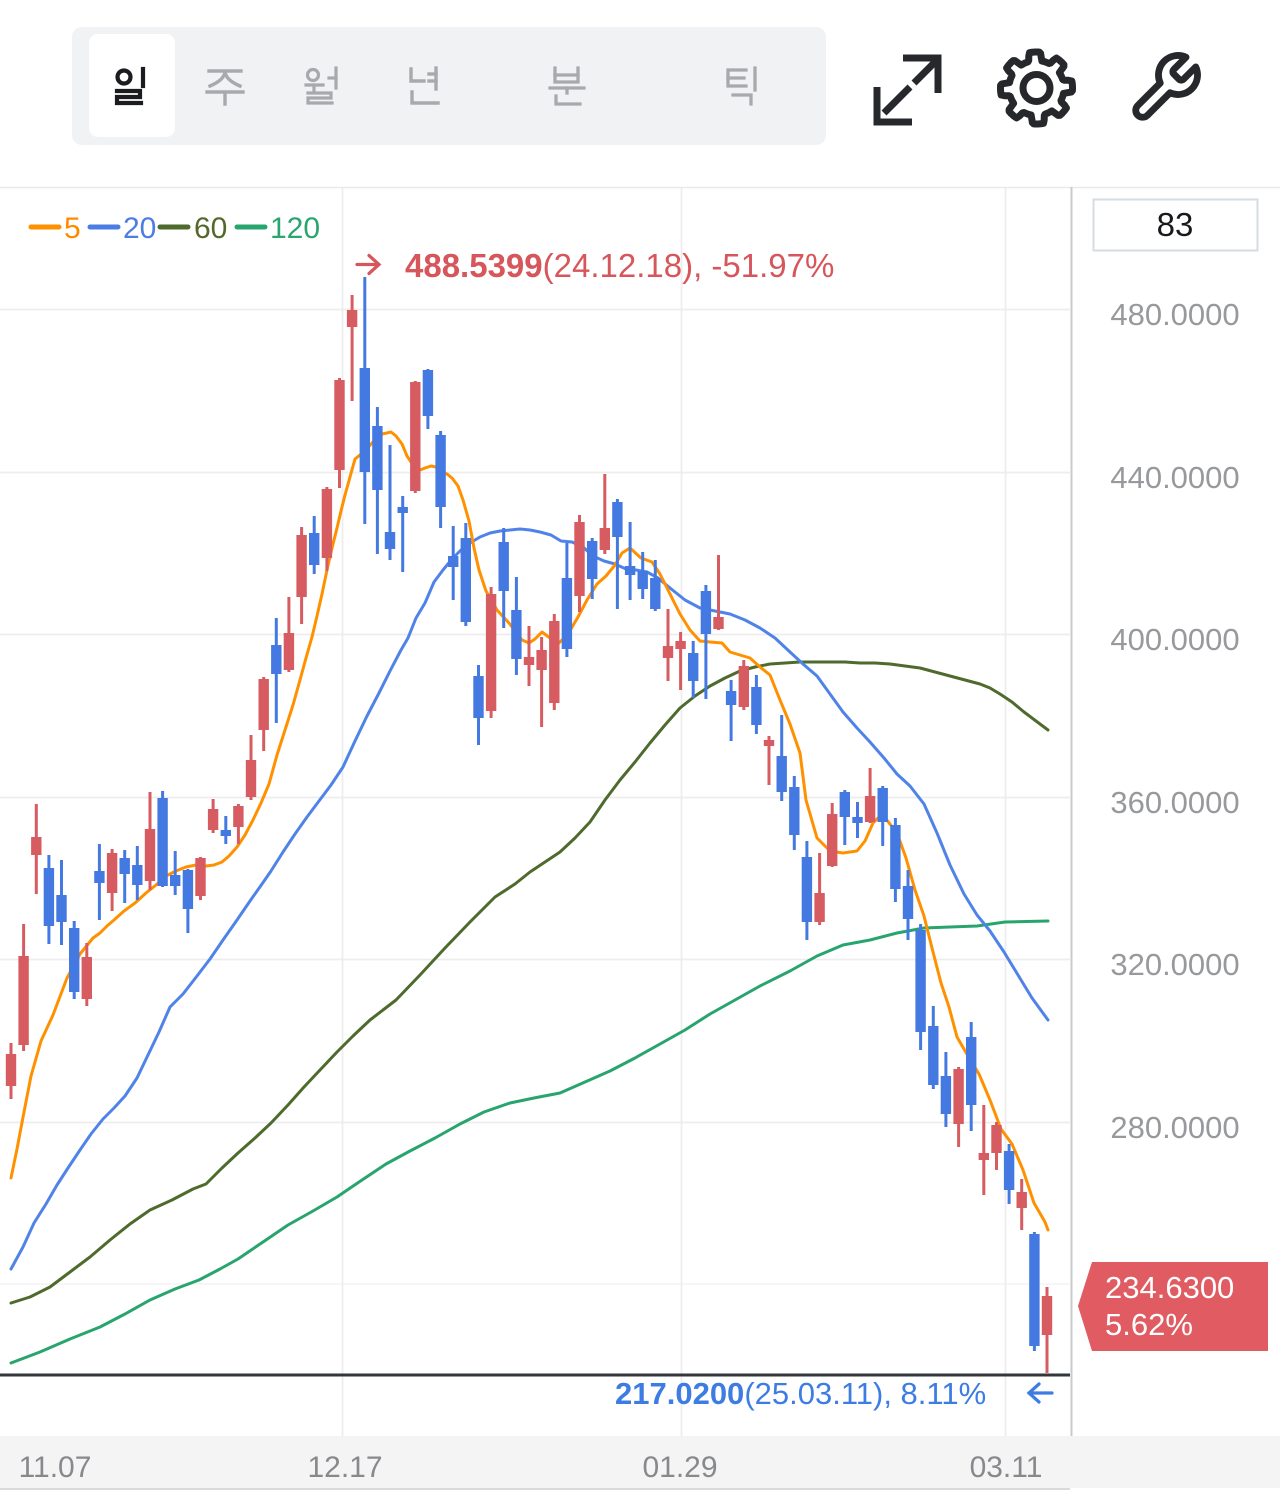 The image size is (1280, 1496). I want to click on svg-text: 400.0000, so click(1174, 639).